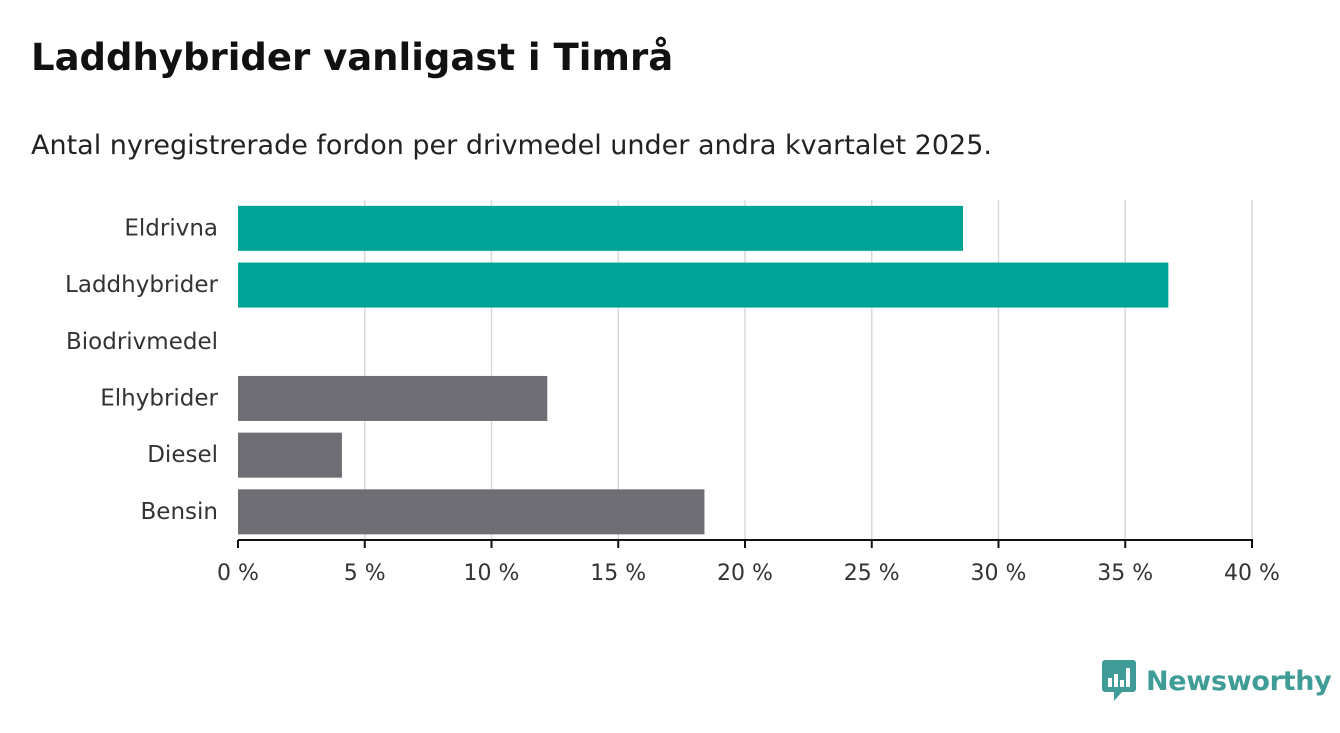 This screenshot has height=733, width=1340. I want to click on bar-bensin, so click(471, 512).